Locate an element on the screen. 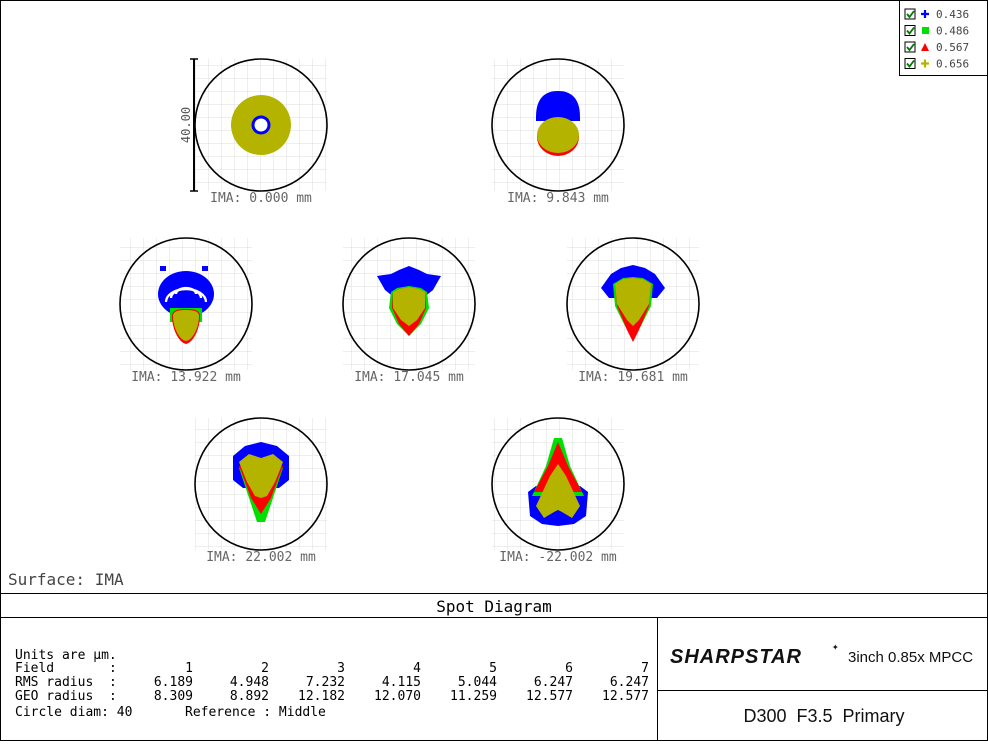 This screenshot has width=988, height=746. brand-logo-text: SHARPSTAR is located at coordinates (736, 657).